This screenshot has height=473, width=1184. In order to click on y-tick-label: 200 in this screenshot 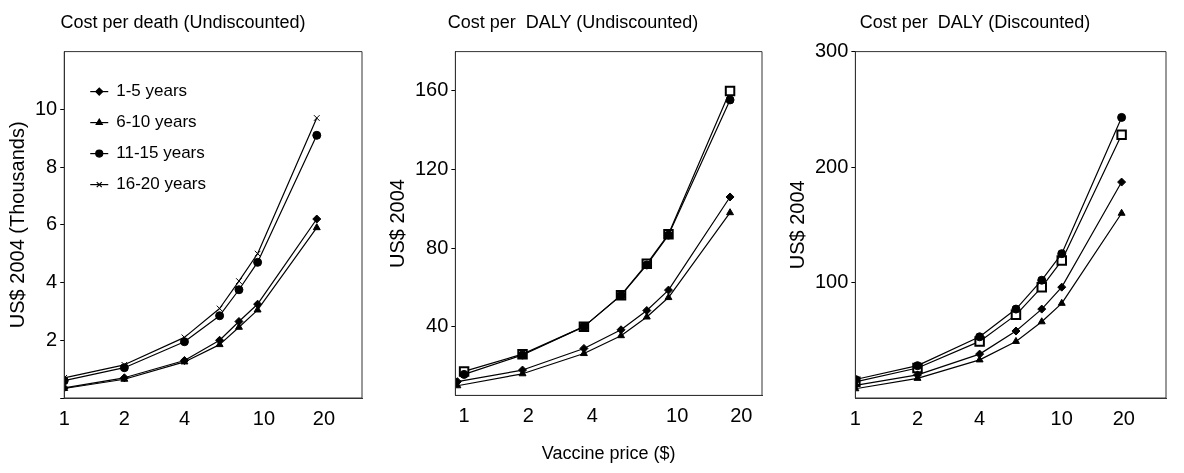, I will do `click(831, 165)`.